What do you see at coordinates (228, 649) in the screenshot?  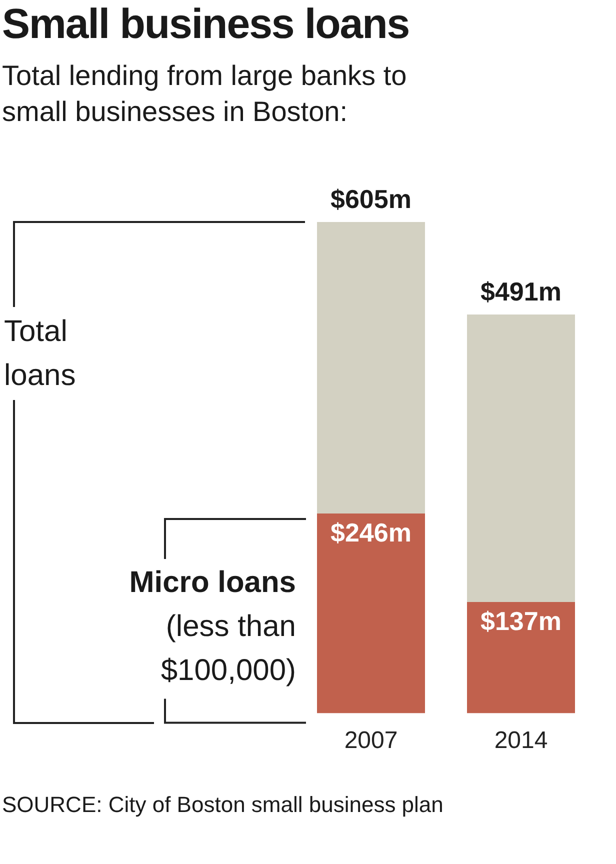 I see `annotation: (less than $100,000)` at bounding box center [228, 649].